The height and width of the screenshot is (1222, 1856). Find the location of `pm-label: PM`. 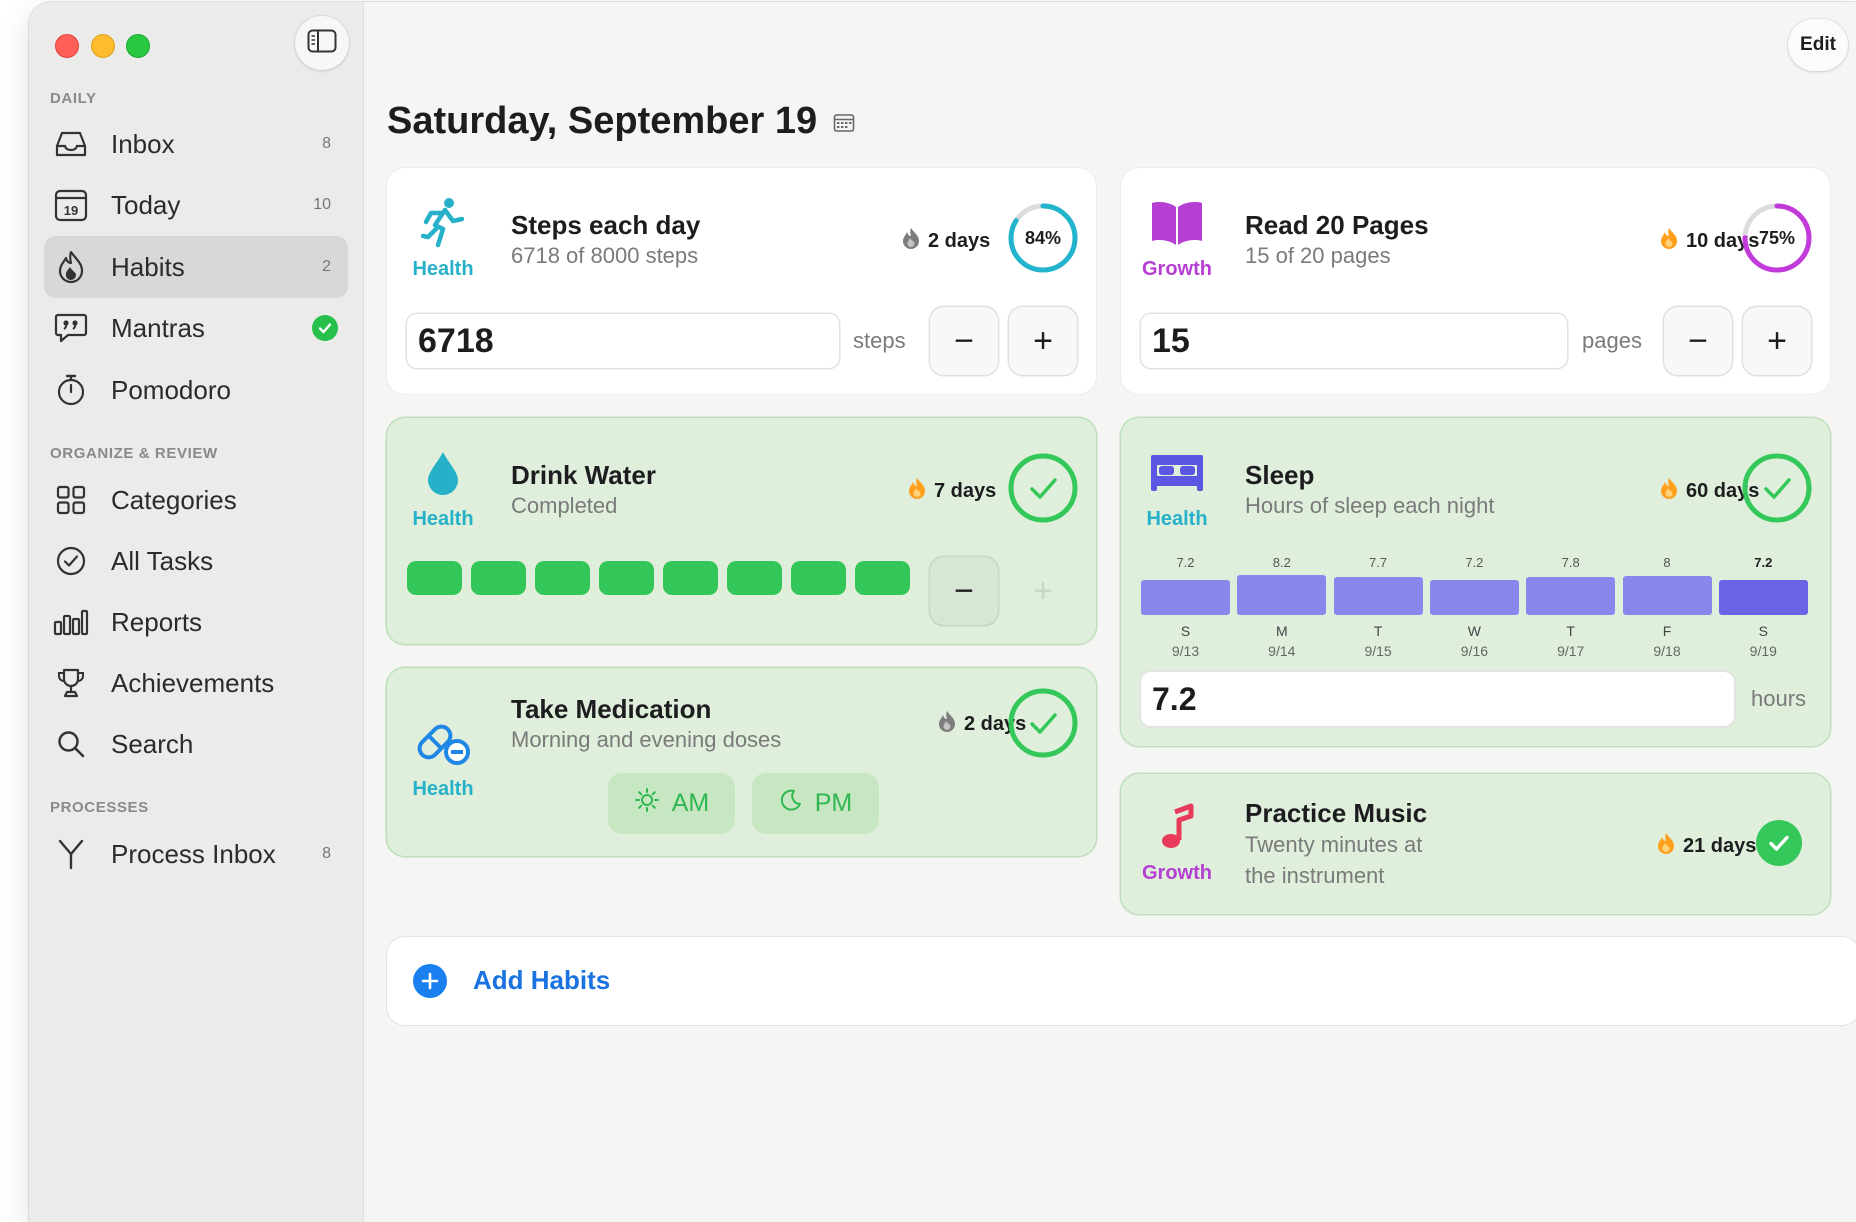

pm-label: PM is located at coordinates (833, 803).